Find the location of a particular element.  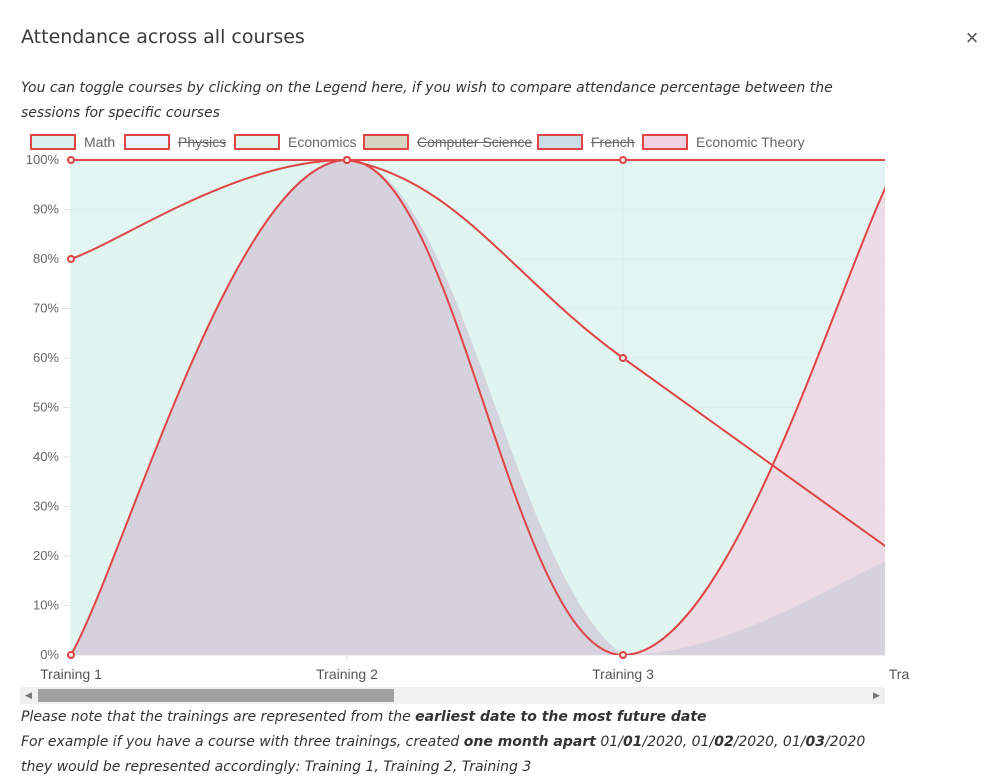

y-tick-label: 10% is located at coordinates (46, 605).